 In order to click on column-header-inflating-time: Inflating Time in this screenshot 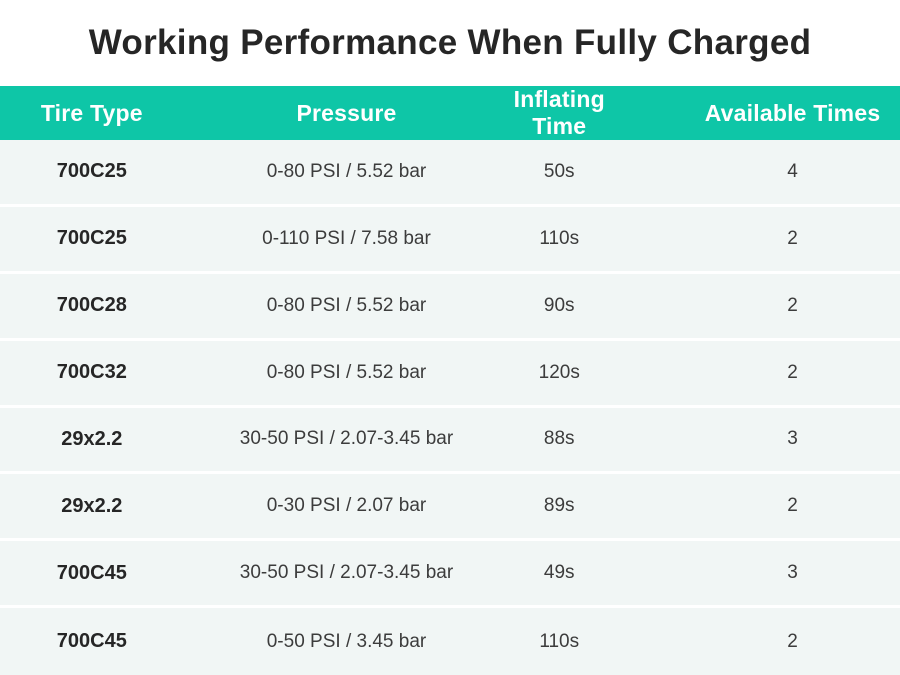, I will do `click(559, 112)`.